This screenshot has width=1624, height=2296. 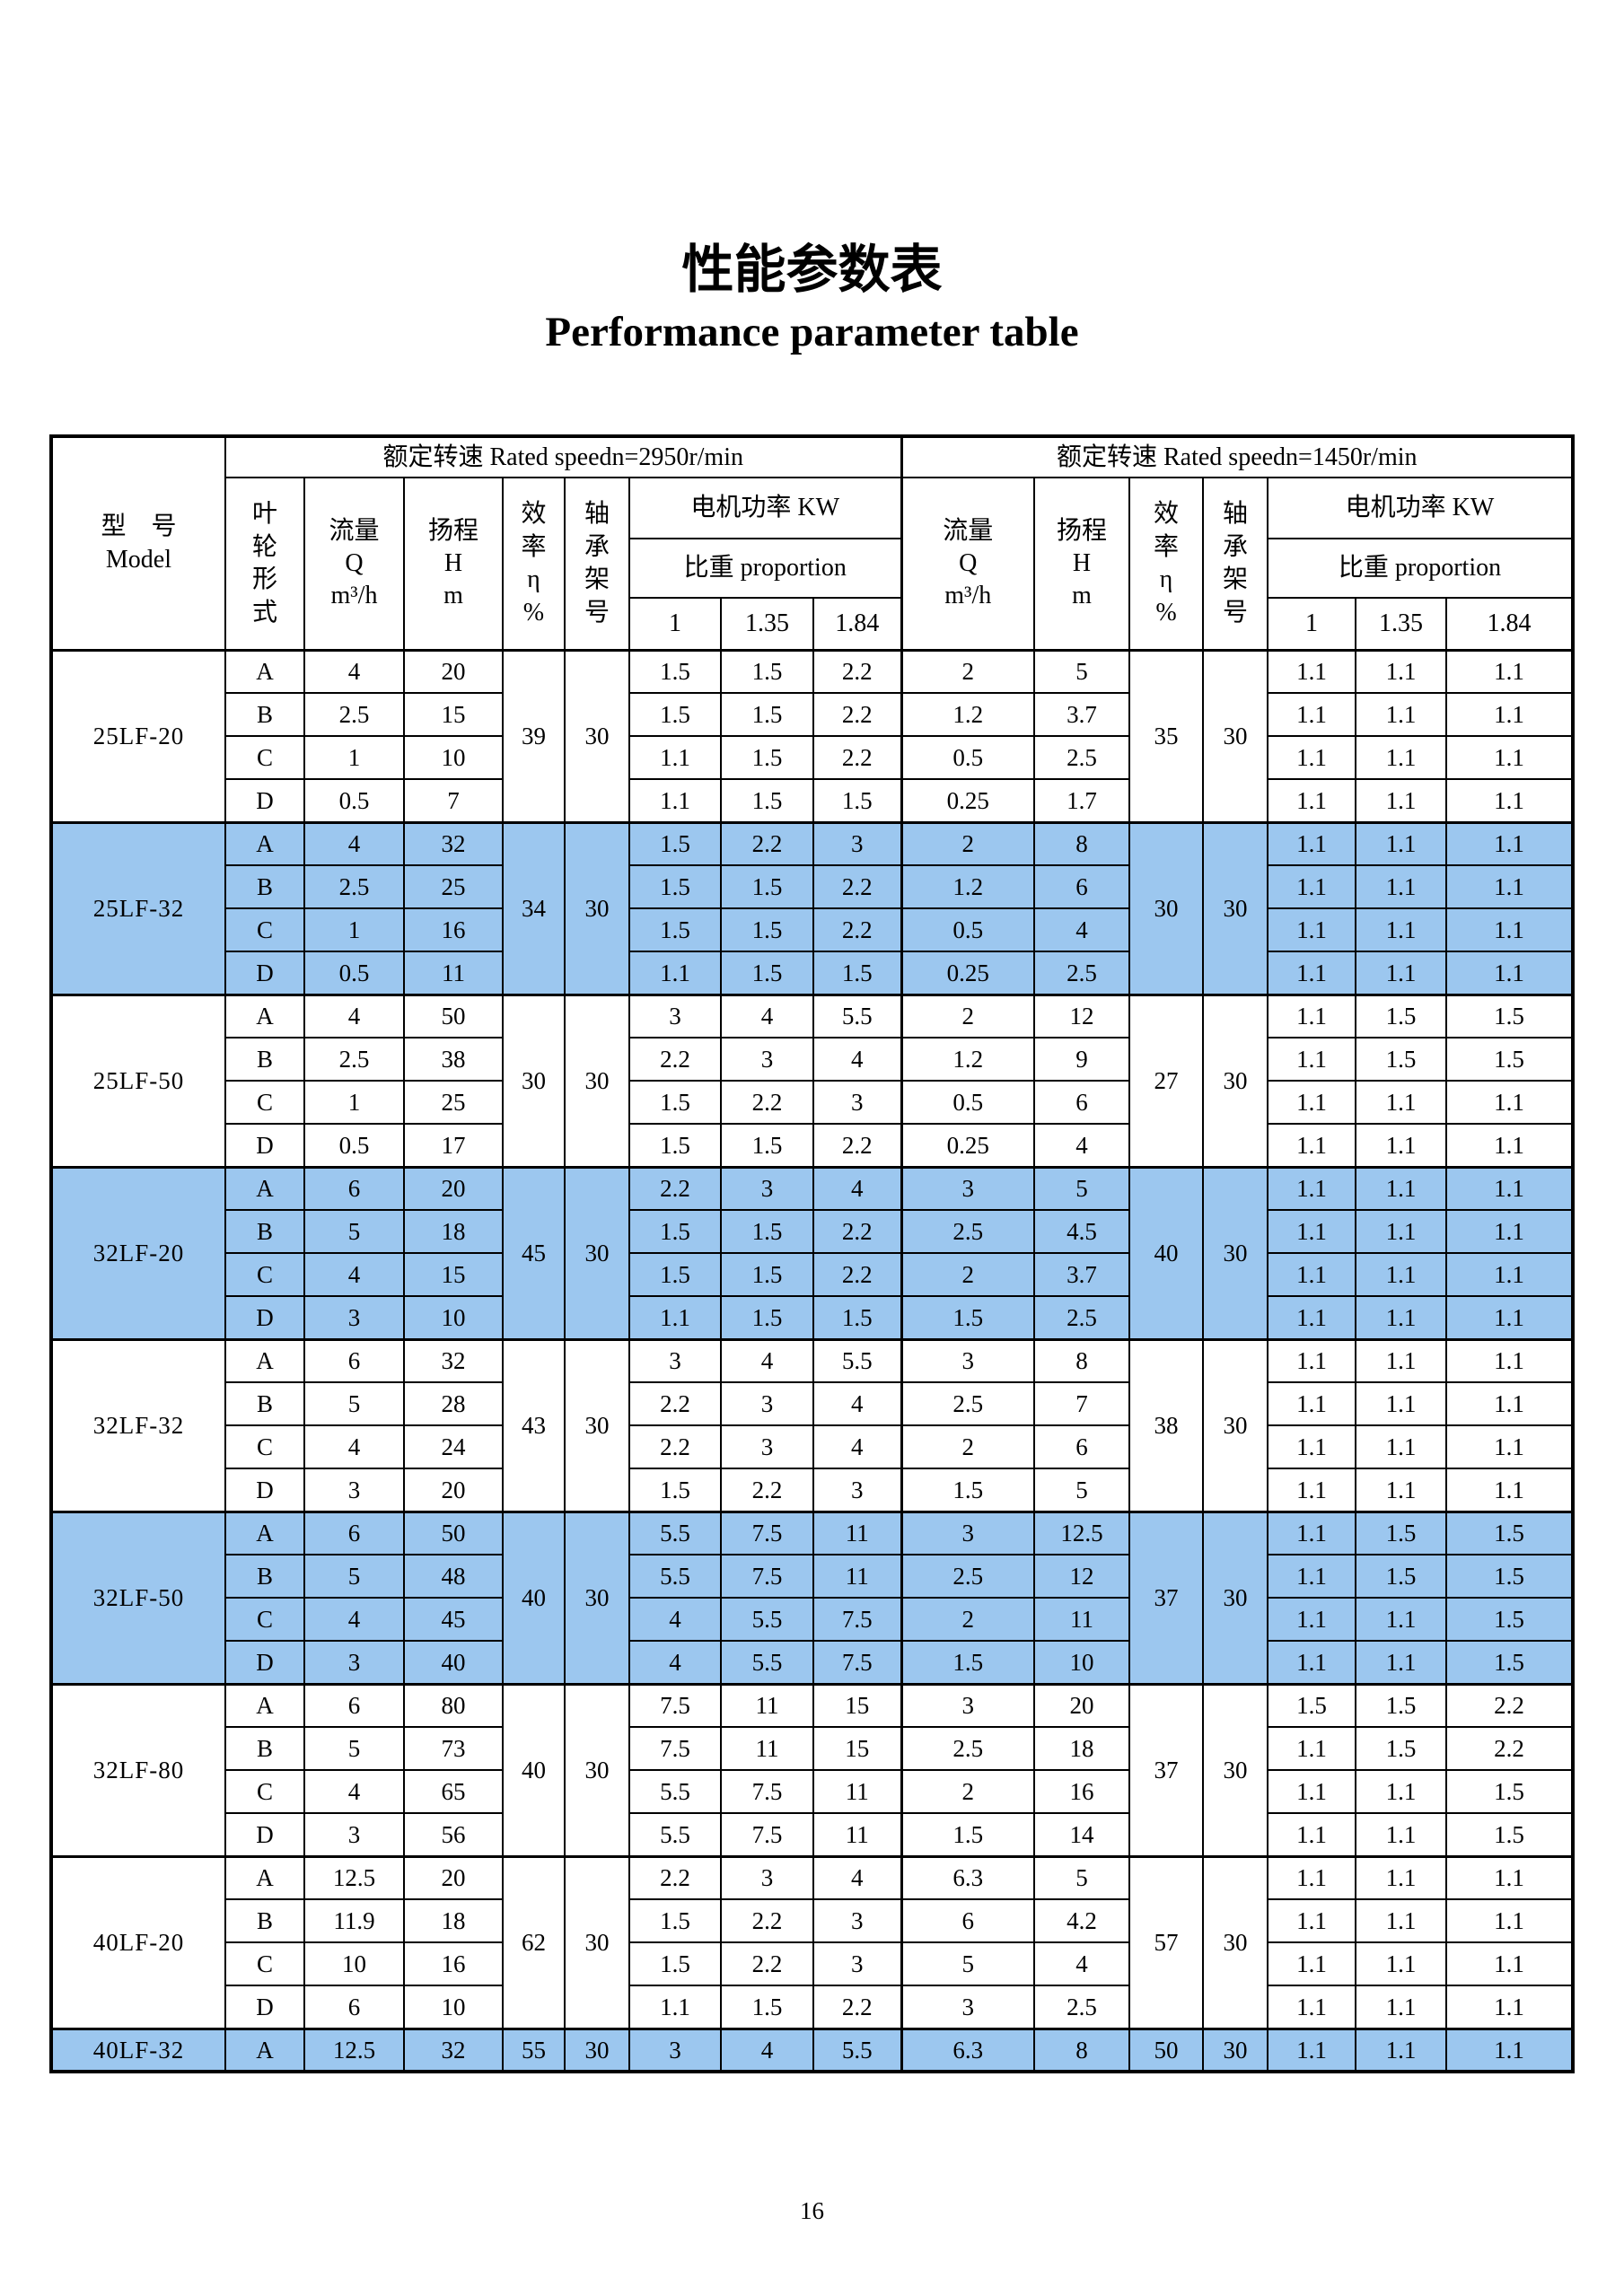 I want to click on group-header-2950: 额定转速 Rated speedn=2950r/min, so click(x=563, y=457).